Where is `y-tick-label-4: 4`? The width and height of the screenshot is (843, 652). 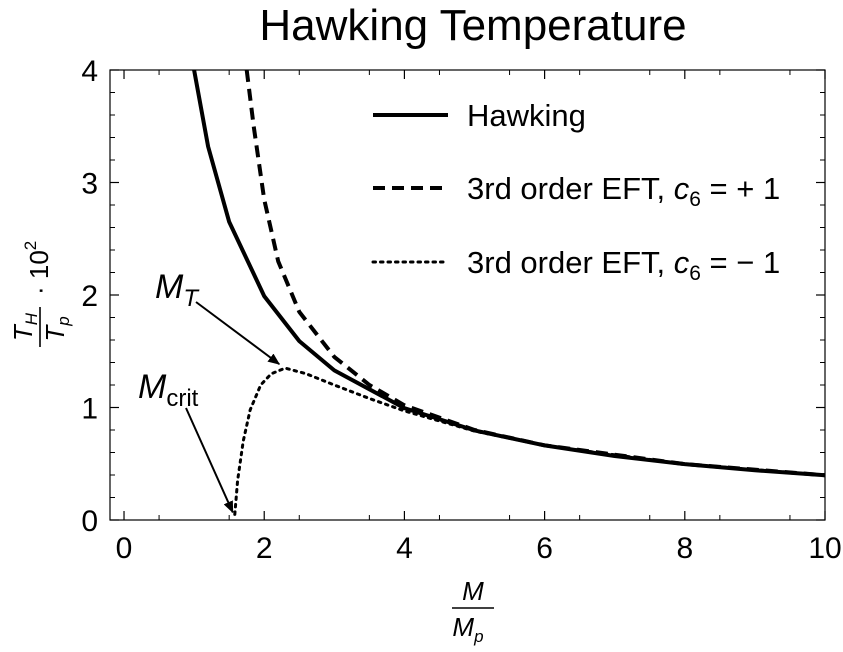
y-tick-label-4: 4 is located at coordinates (89, 71).